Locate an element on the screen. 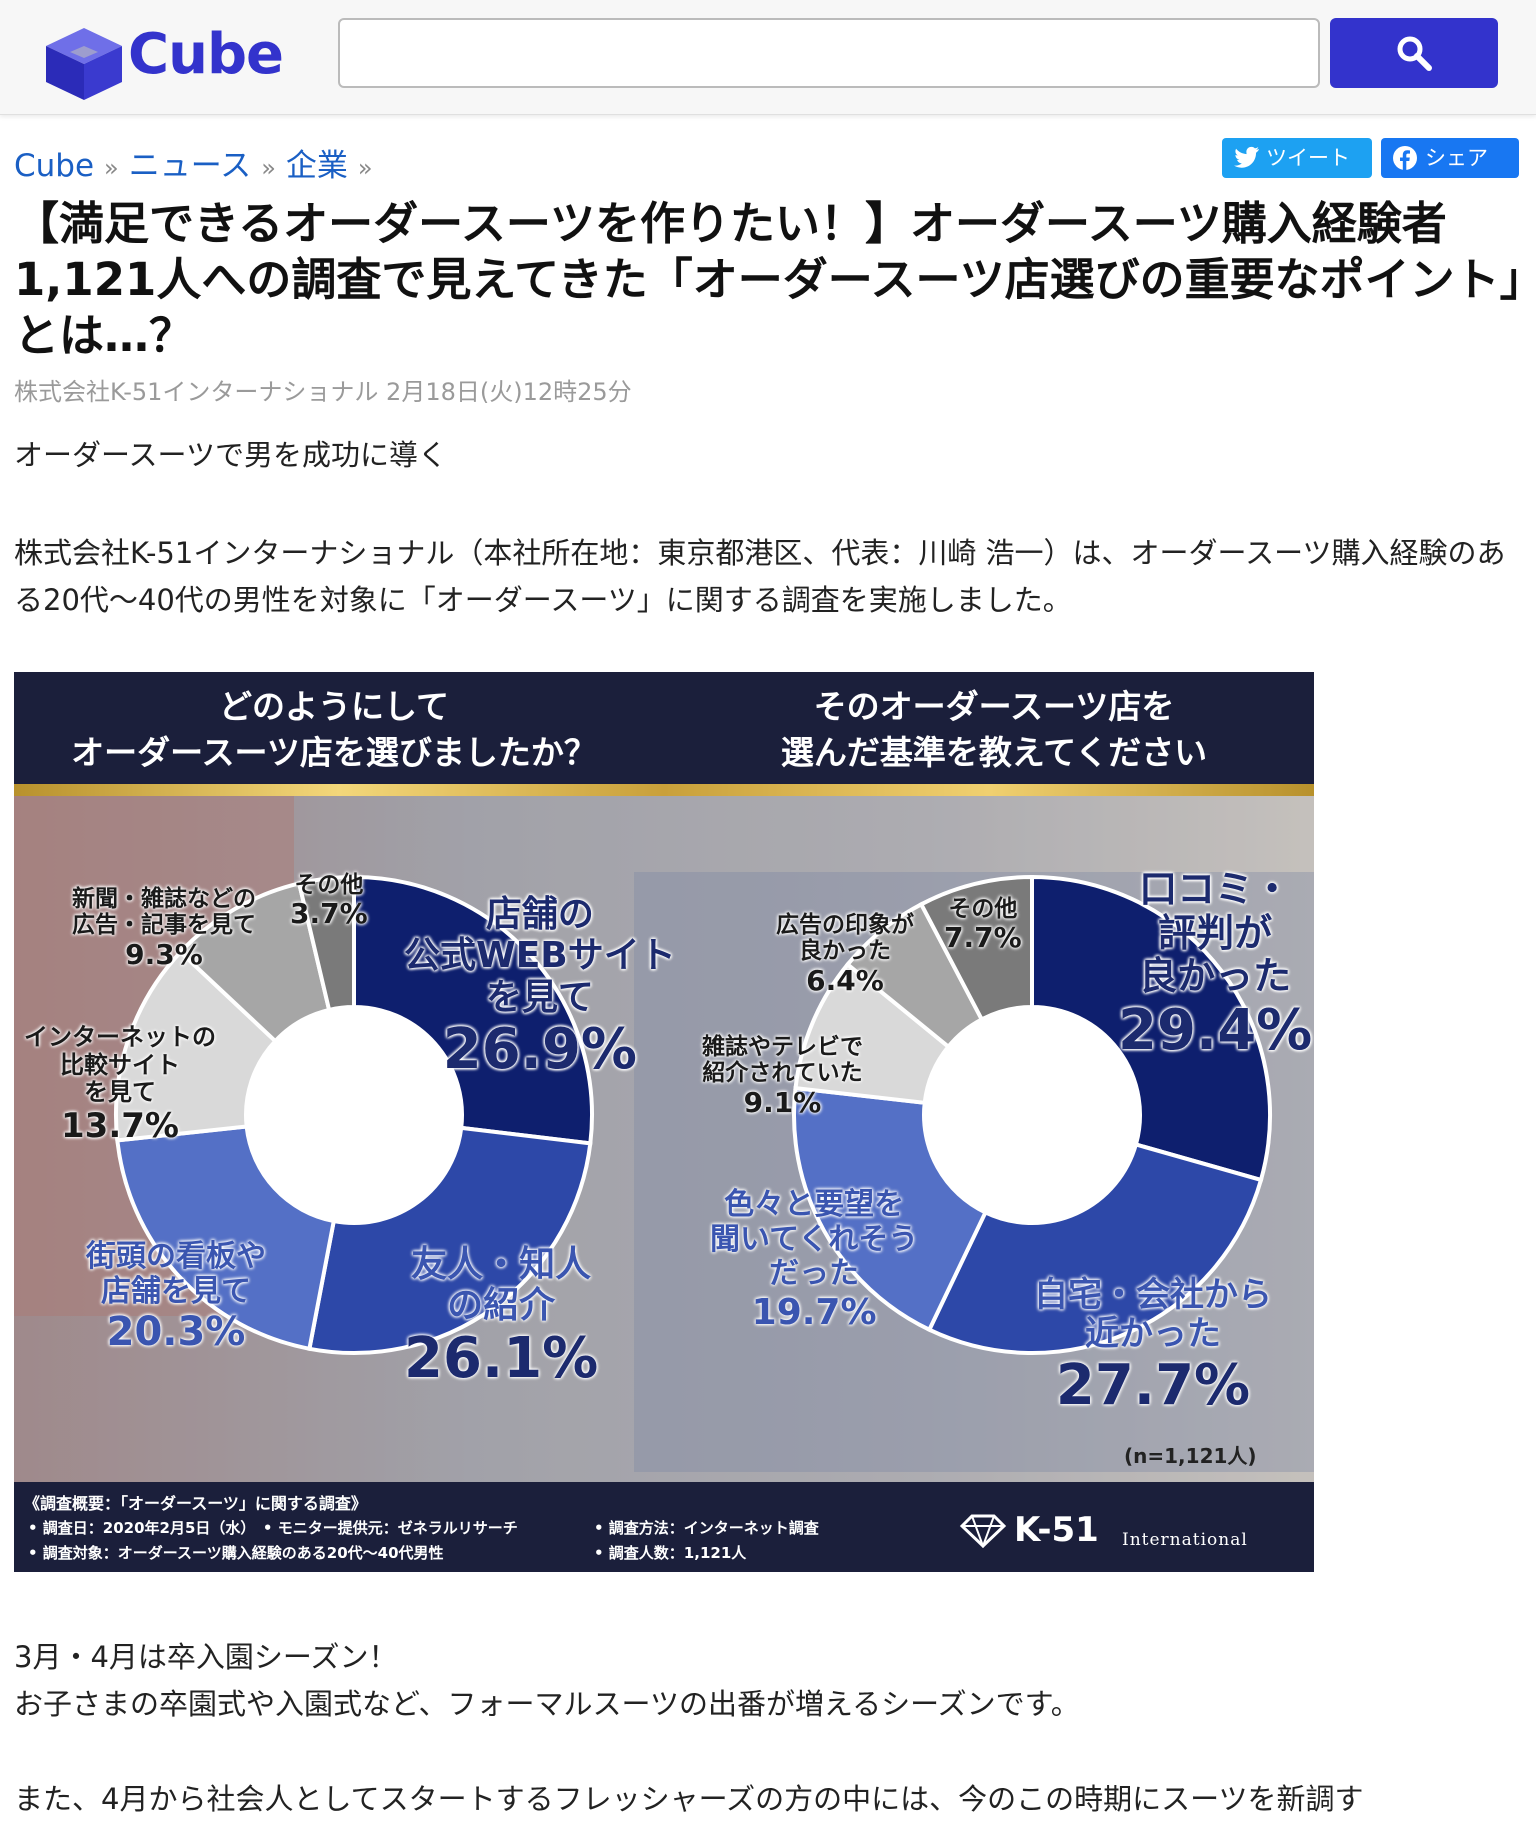 Image resolution: width=1536 pixels, height=1837 pixels. facebook-share-button: シェア is located at coordinates (1450, 158).